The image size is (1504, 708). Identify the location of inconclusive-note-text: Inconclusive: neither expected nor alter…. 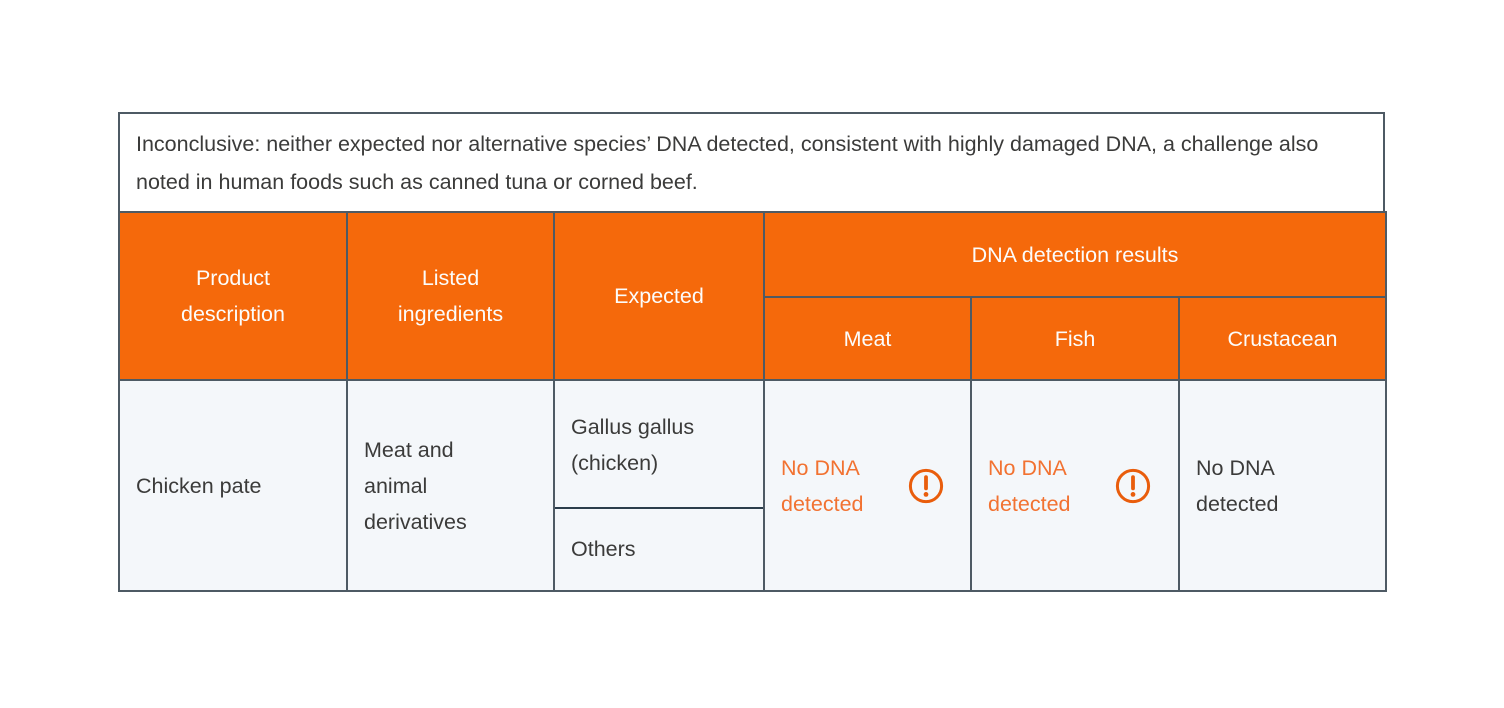
(727, 162).